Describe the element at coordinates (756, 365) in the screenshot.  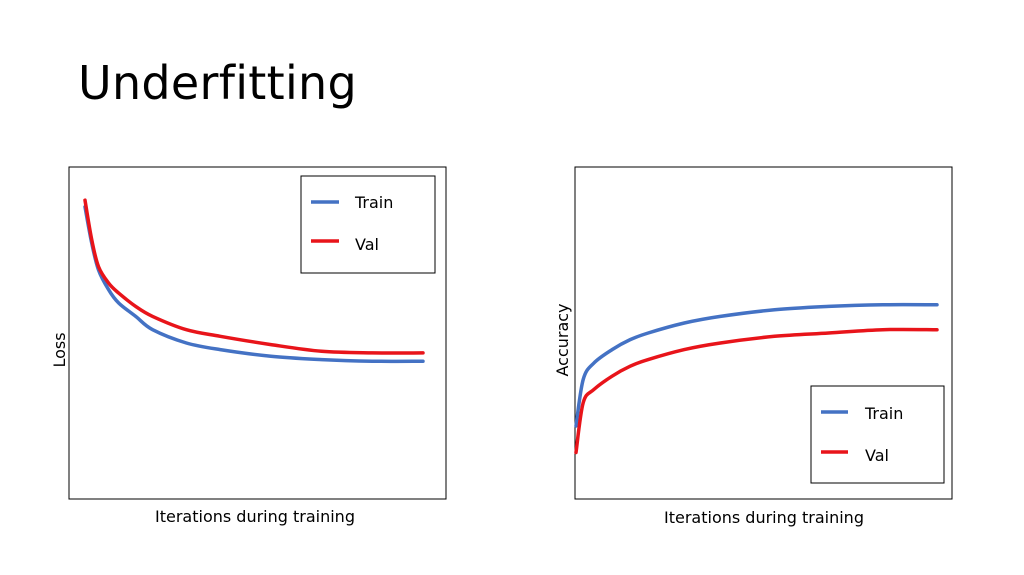
I see `series-line-train` at that location.